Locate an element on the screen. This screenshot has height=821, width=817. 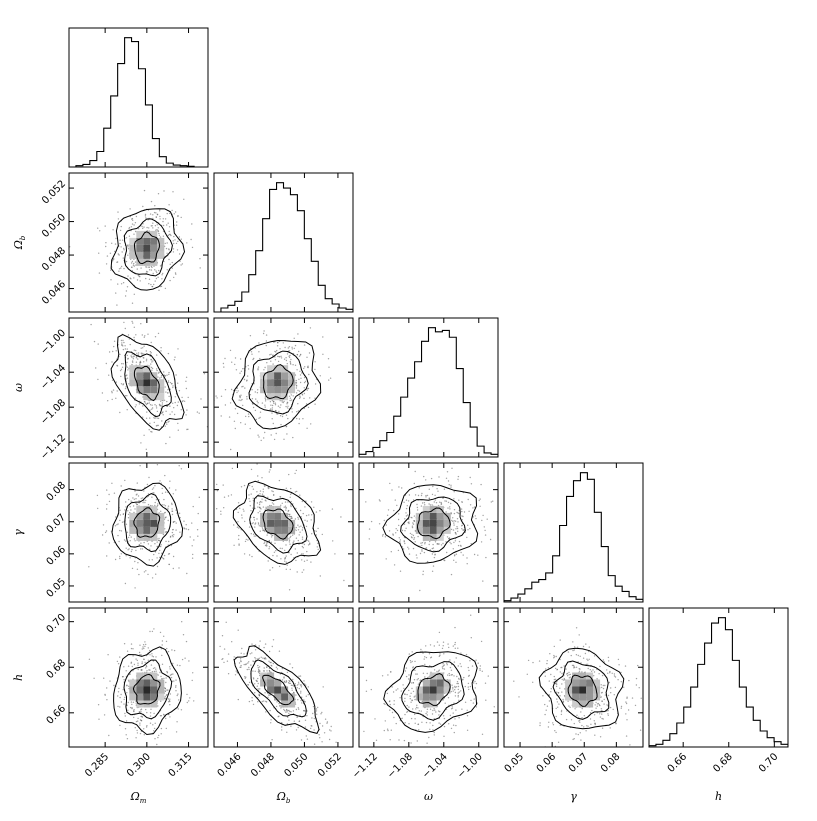
panel-h-vs-omega_b: 0.046 0.048 0.050 0.052 is located at coordinates (283, 693).